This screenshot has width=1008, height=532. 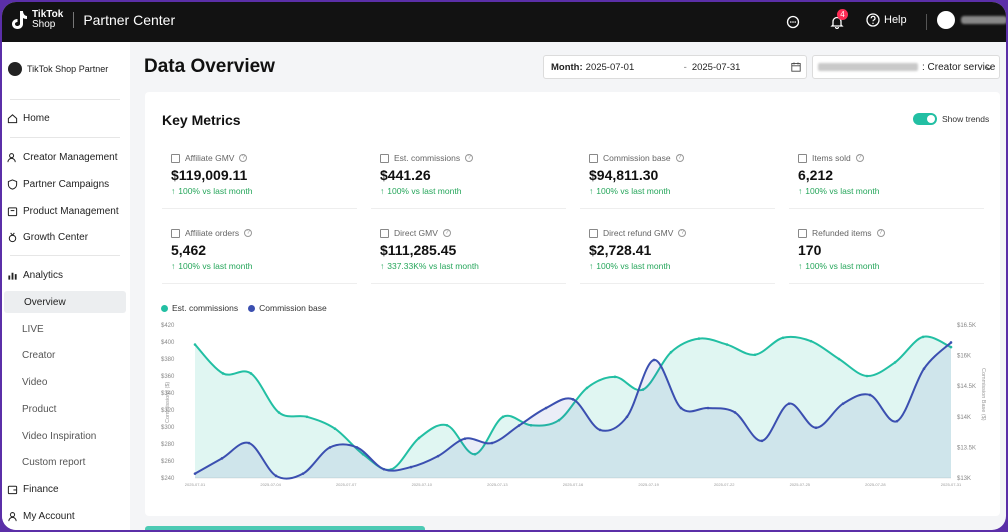 I want to click on show-trends-toggle: Show trends, so click(x=951, y=119).